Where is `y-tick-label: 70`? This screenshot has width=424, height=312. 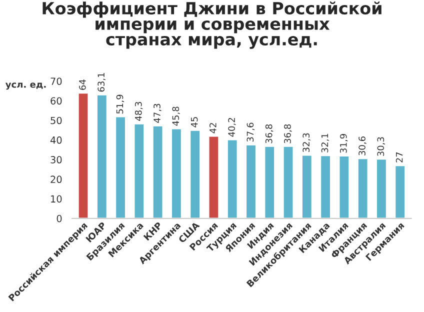 y-tick-label: 70 is located at coordinates (56, 81).